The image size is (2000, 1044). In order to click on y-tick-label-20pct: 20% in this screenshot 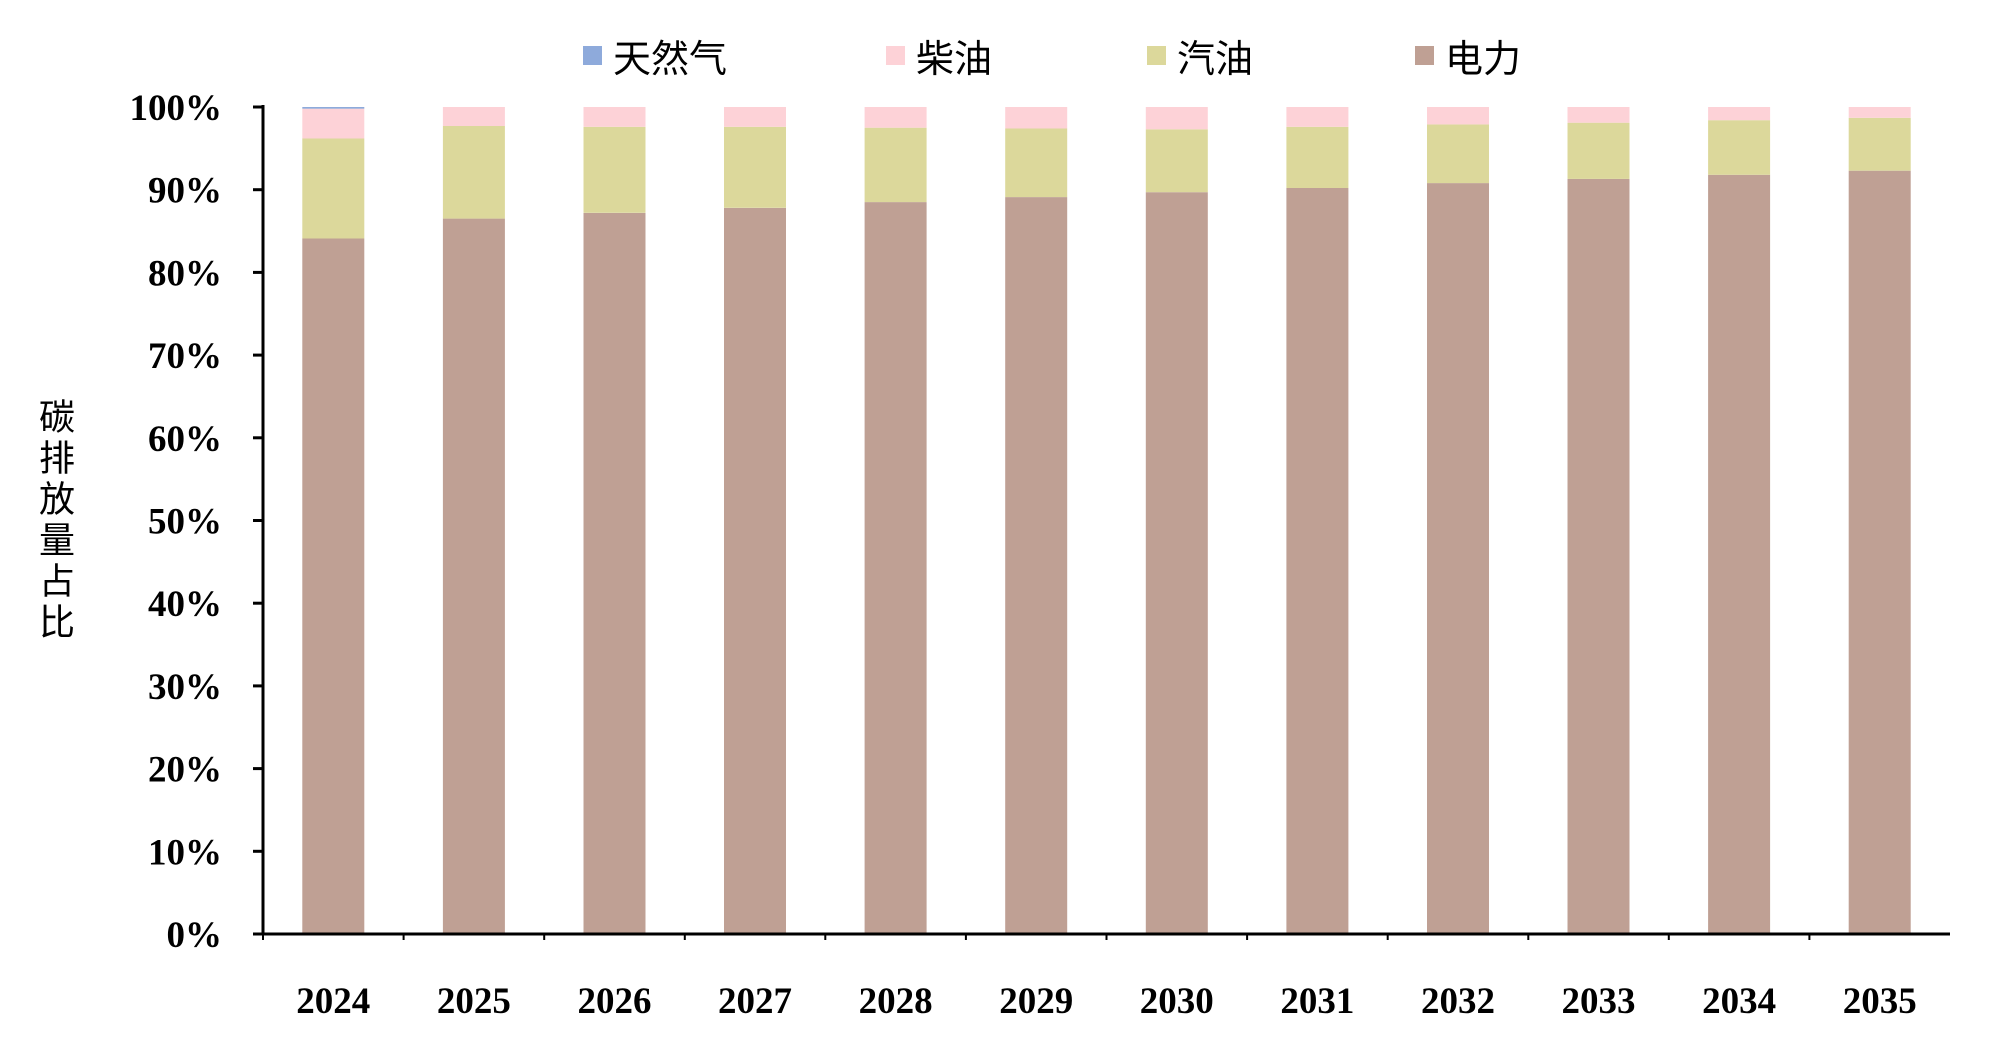, I will do `click(185, 770)`.